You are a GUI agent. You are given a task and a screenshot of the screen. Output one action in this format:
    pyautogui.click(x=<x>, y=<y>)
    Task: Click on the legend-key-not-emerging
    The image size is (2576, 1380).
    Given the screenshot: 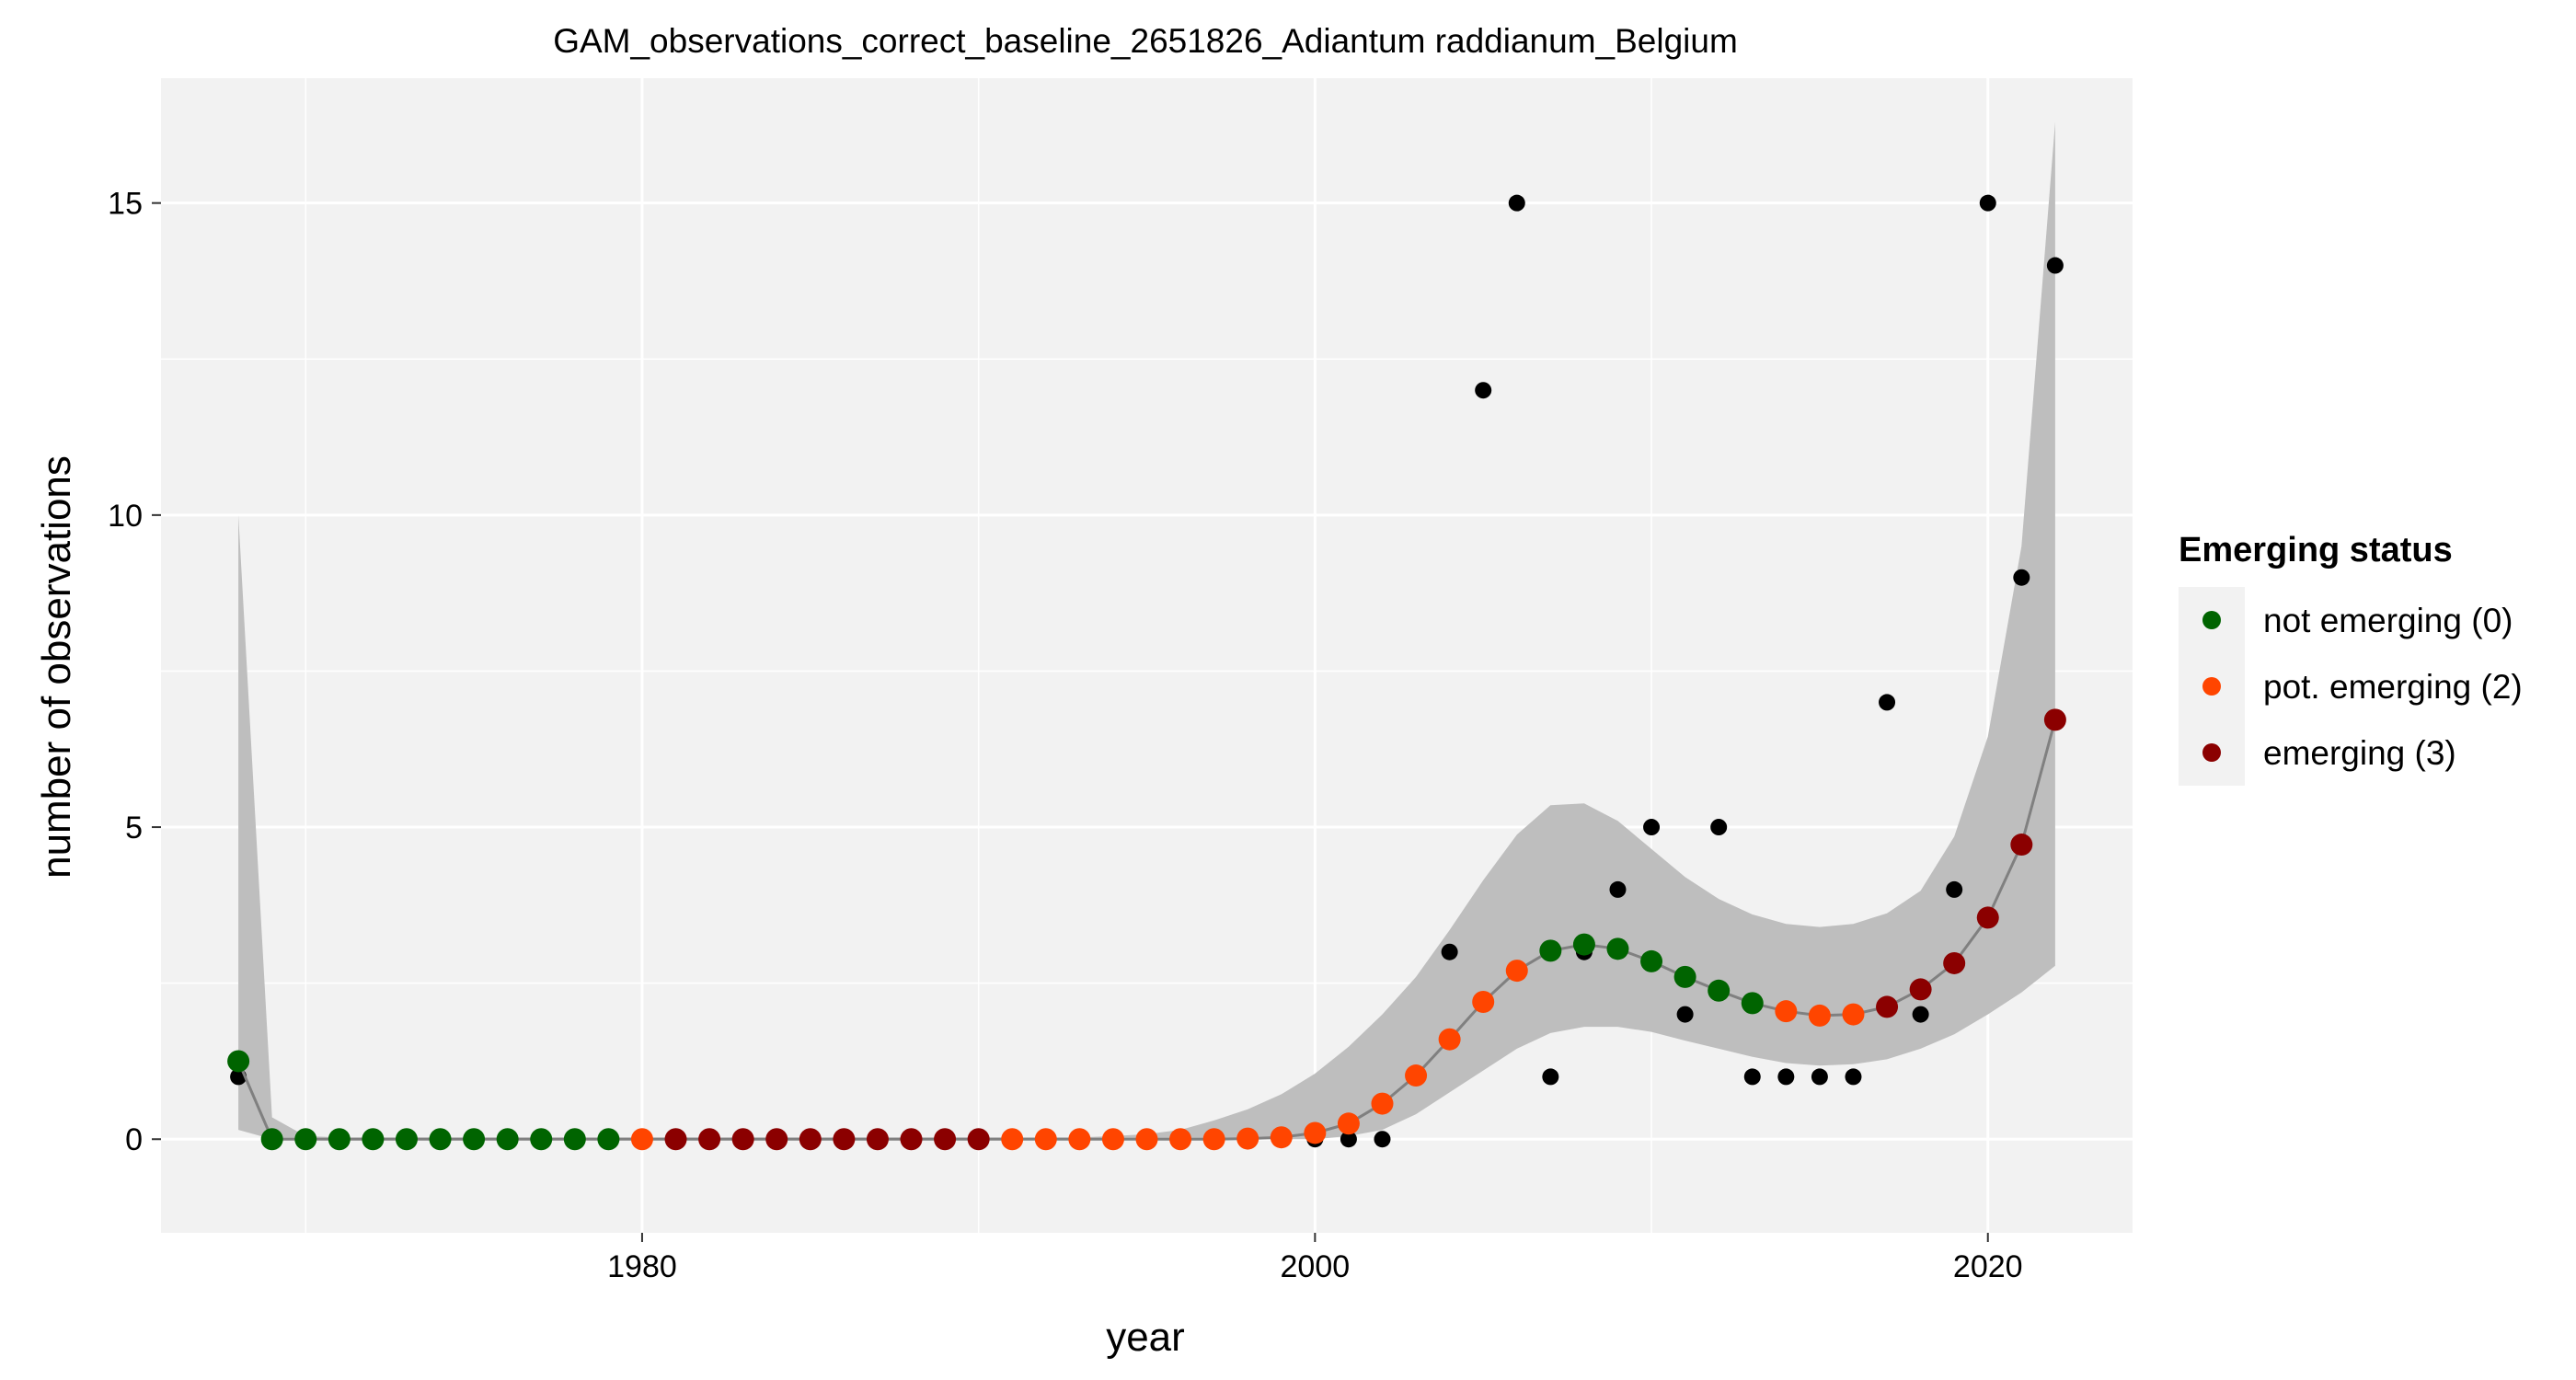 What is the action you would take?
    pyautogui.click(x=2211, y=620)
    